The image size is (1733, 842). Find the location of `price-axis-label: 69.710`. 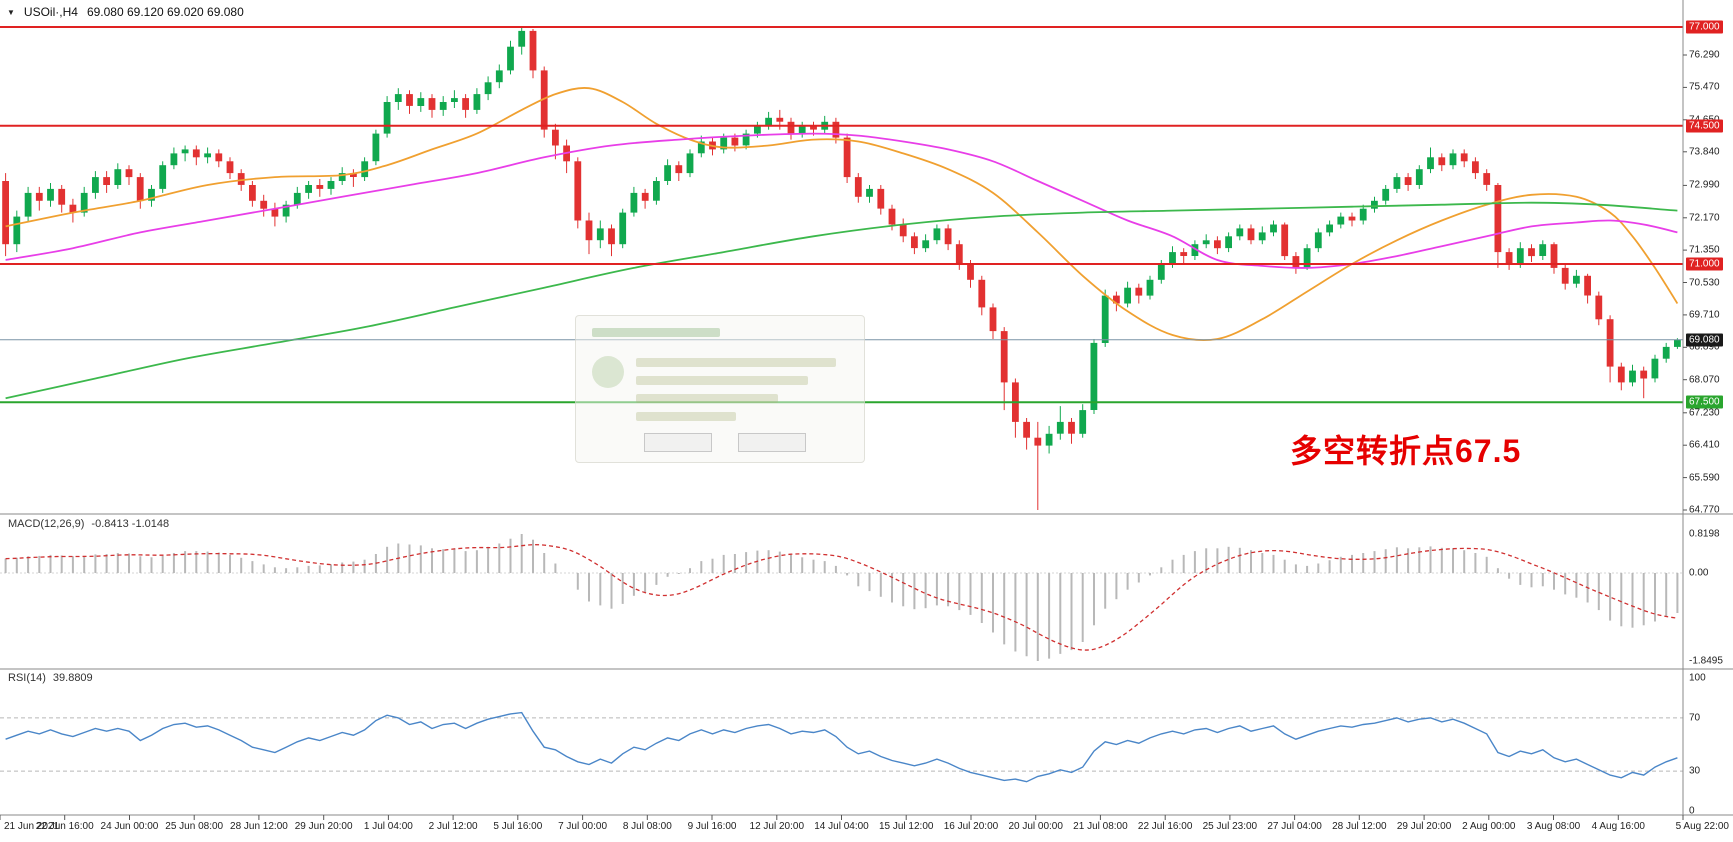

price-axis-label: 69.710 is located at coordinates (1704, 315).